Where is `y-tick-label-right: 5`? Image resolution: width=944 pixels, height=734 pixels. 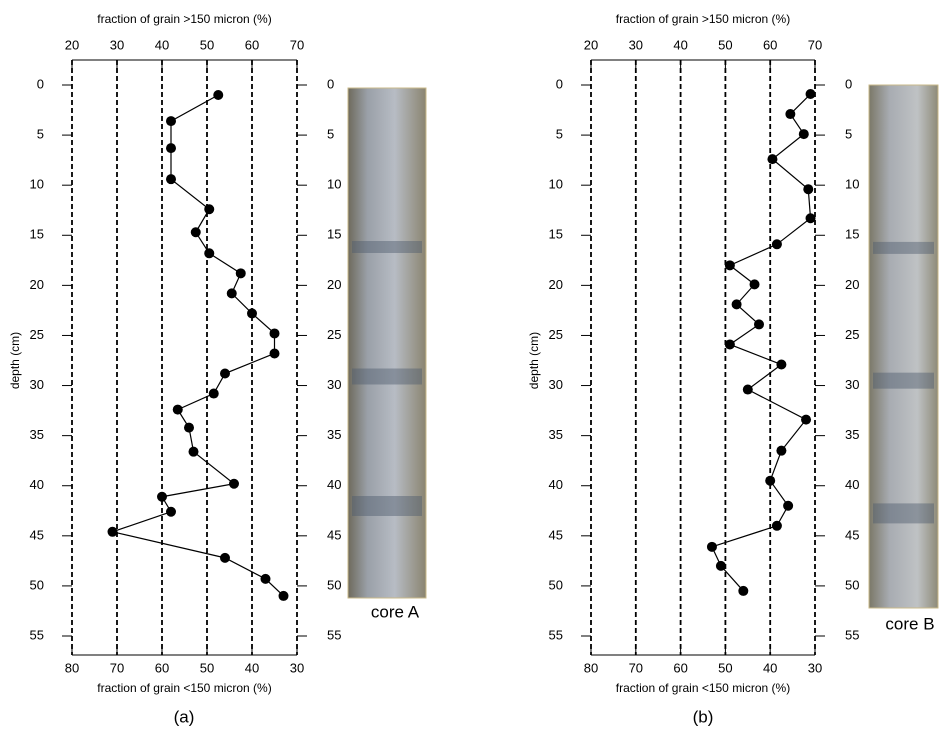 y-tick-label-right: 5 is located at coordinates (848, 134).